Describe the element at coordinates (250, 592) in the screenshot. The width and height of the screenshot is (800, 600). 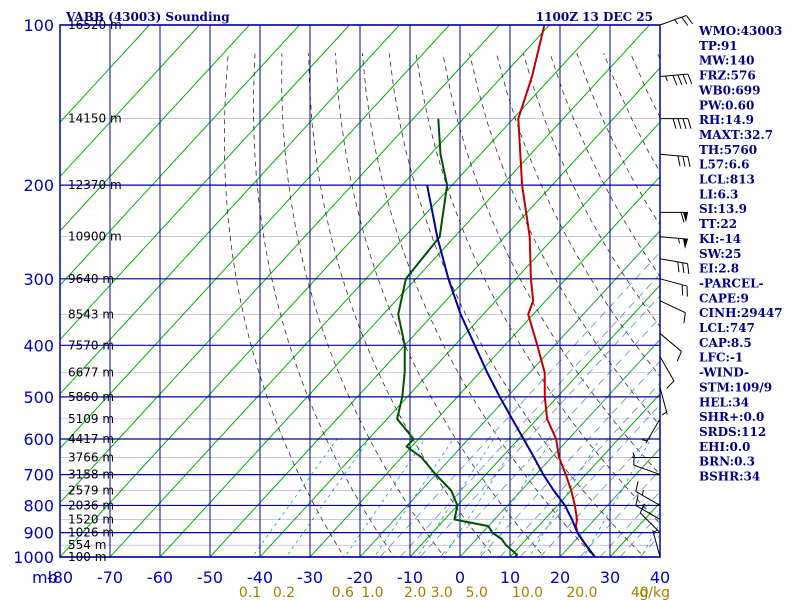
I see `mixing-ratio-tick-label: 0.1` at that location.